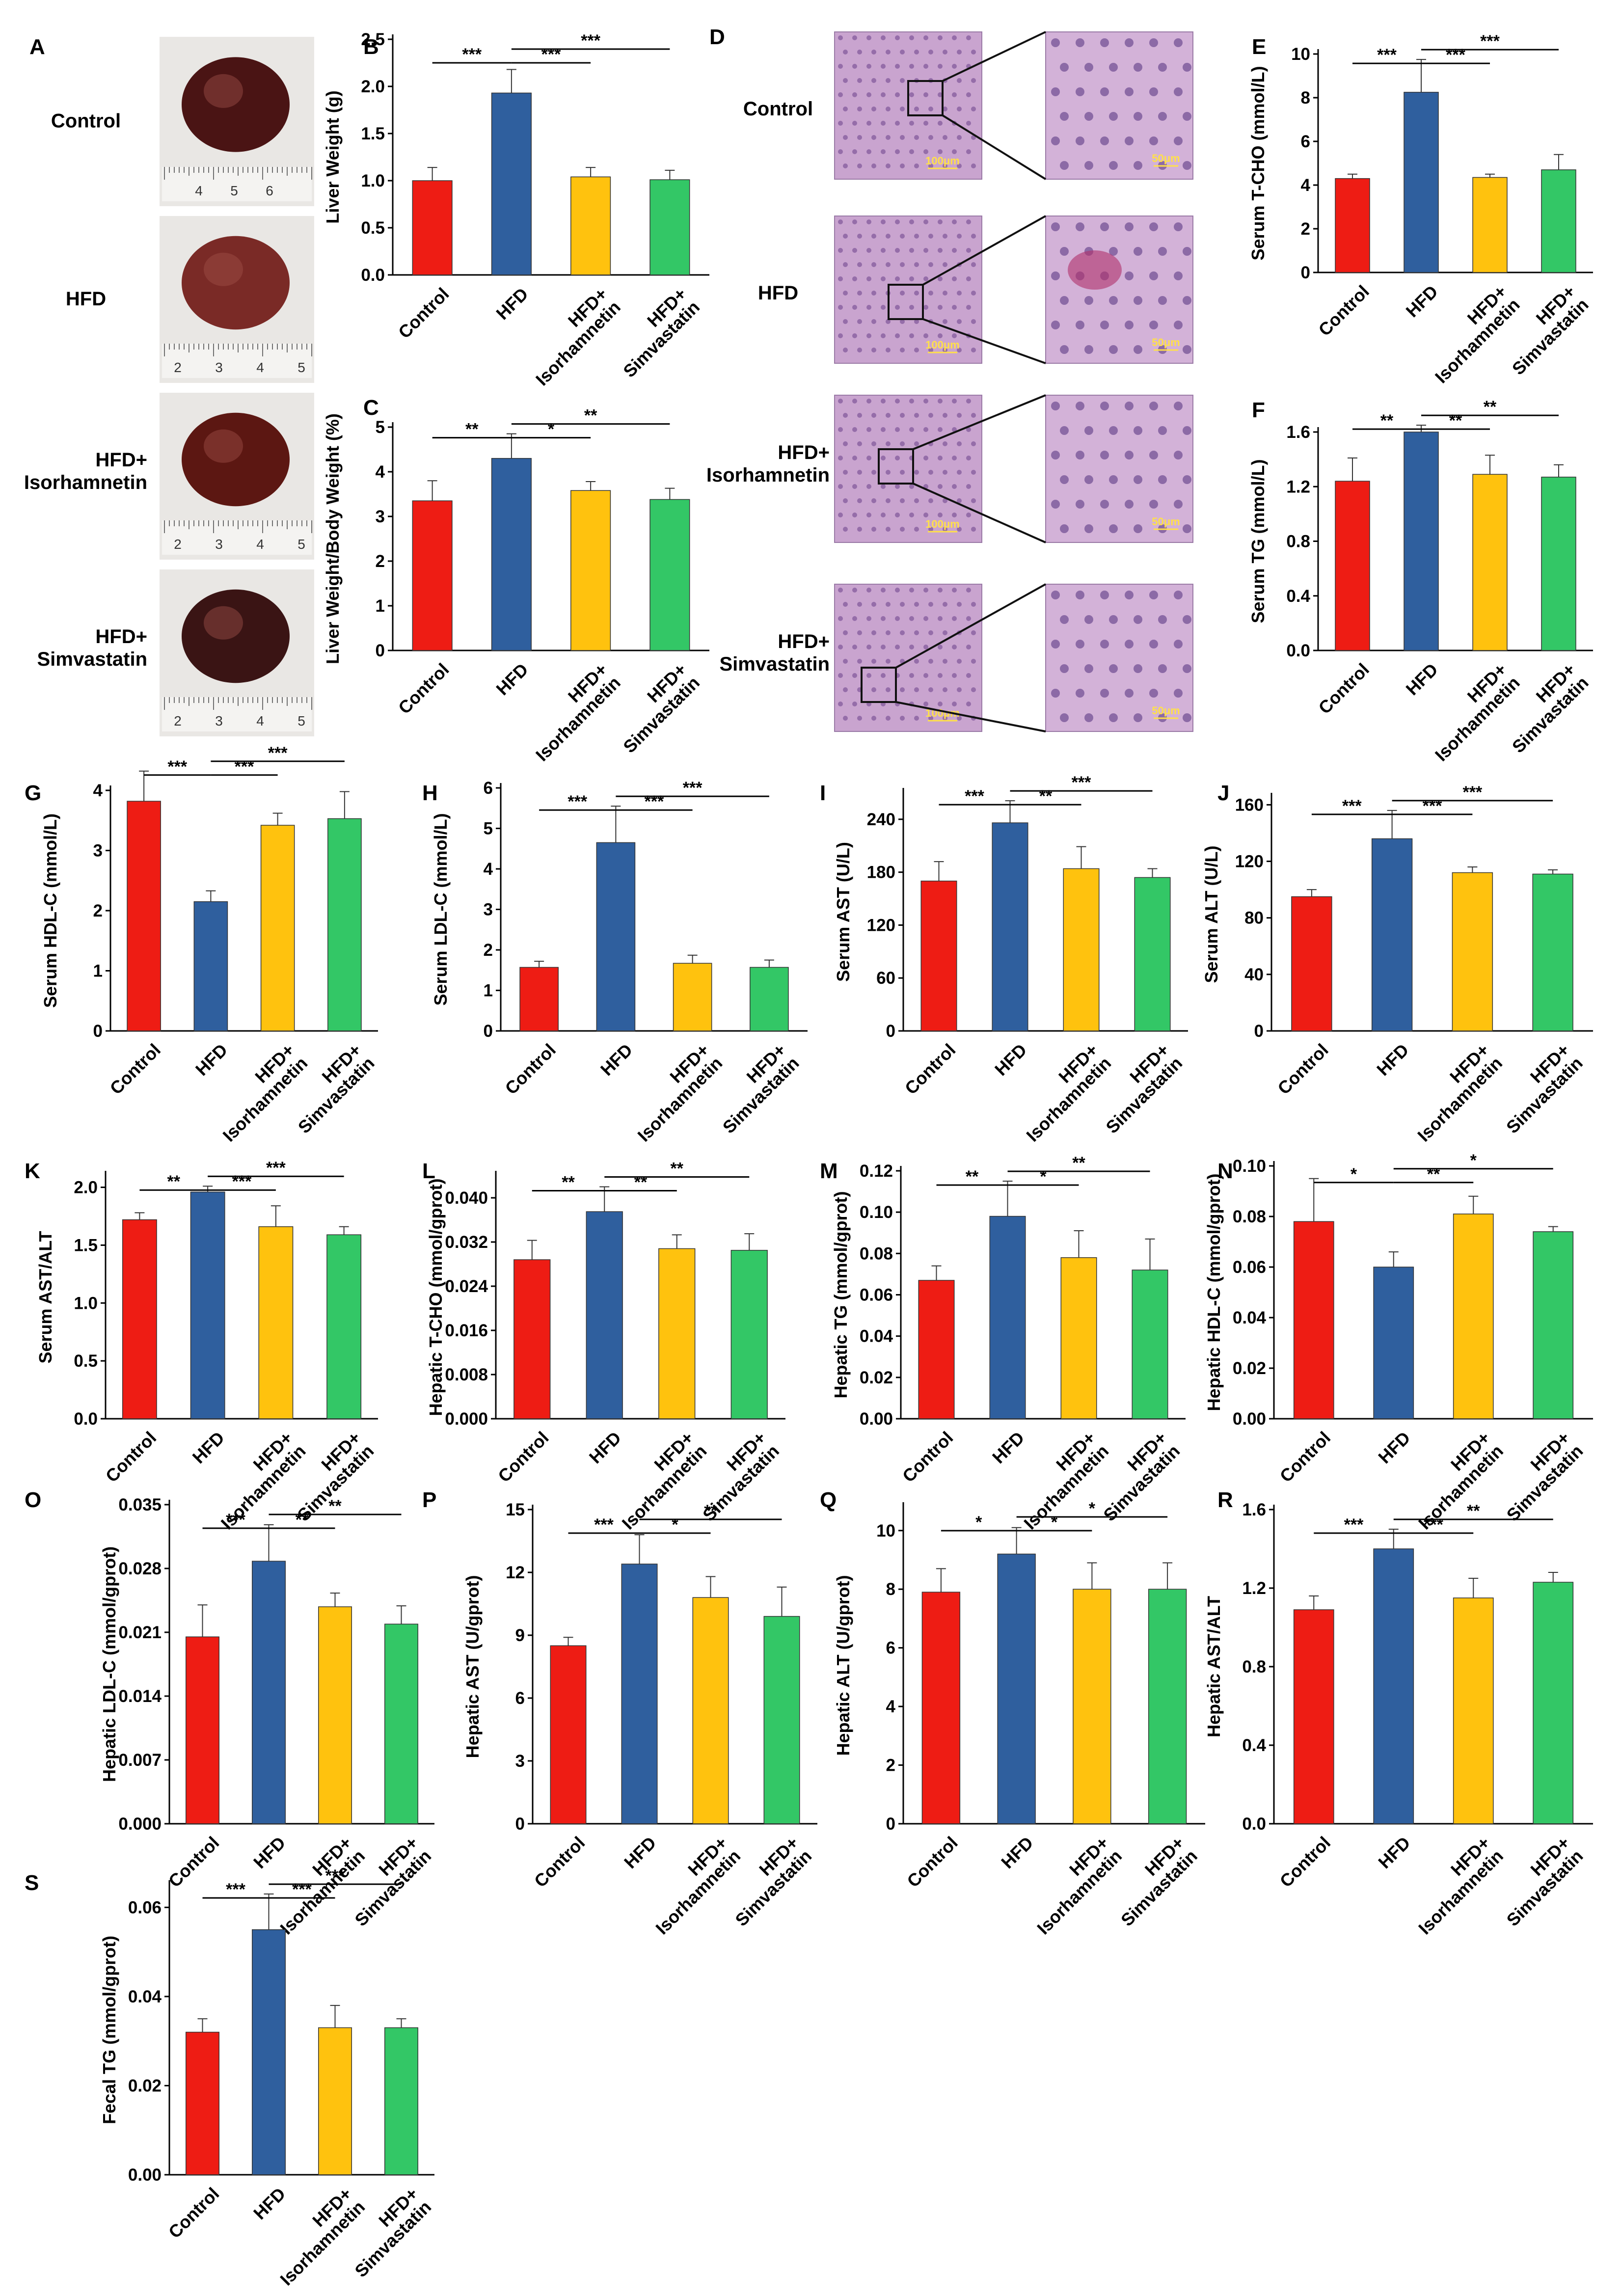  I want to click on liver-icon, so click(236, 283).